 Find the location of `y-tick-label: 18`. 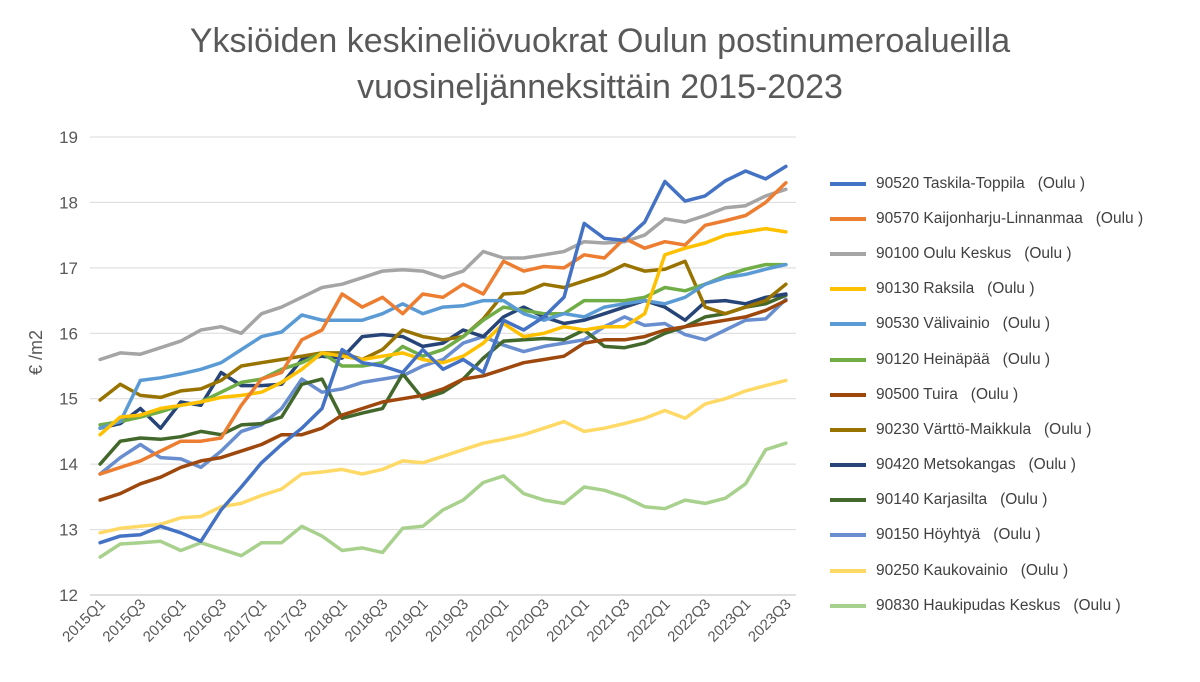

y-tick-label: 18 is located at coordinates (68, 202).